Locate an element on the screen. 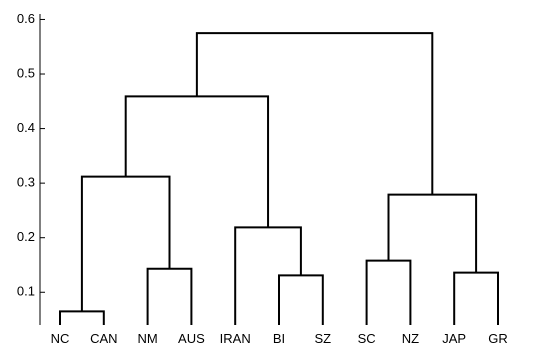 The height and width of the screenshot is (347, 537). y-tick-label: 0.4 is located at coordinates (26, 127).